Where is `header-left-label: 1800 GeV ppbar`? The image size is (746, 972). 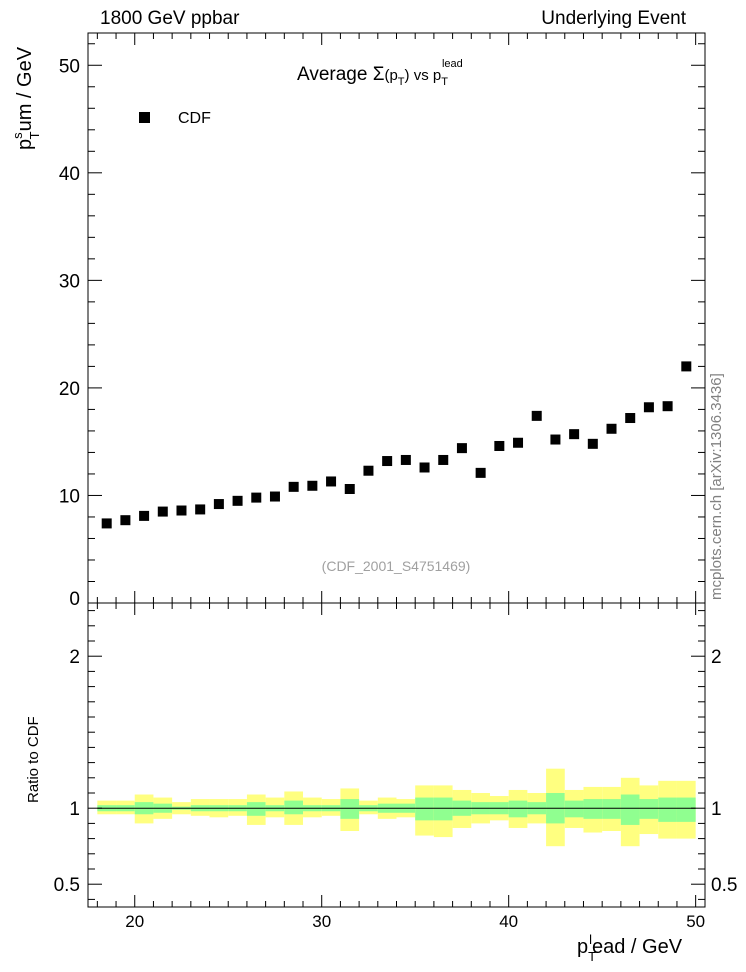 header-left-label: 1800 GeV ppbar is located at coordinates (170, 18).